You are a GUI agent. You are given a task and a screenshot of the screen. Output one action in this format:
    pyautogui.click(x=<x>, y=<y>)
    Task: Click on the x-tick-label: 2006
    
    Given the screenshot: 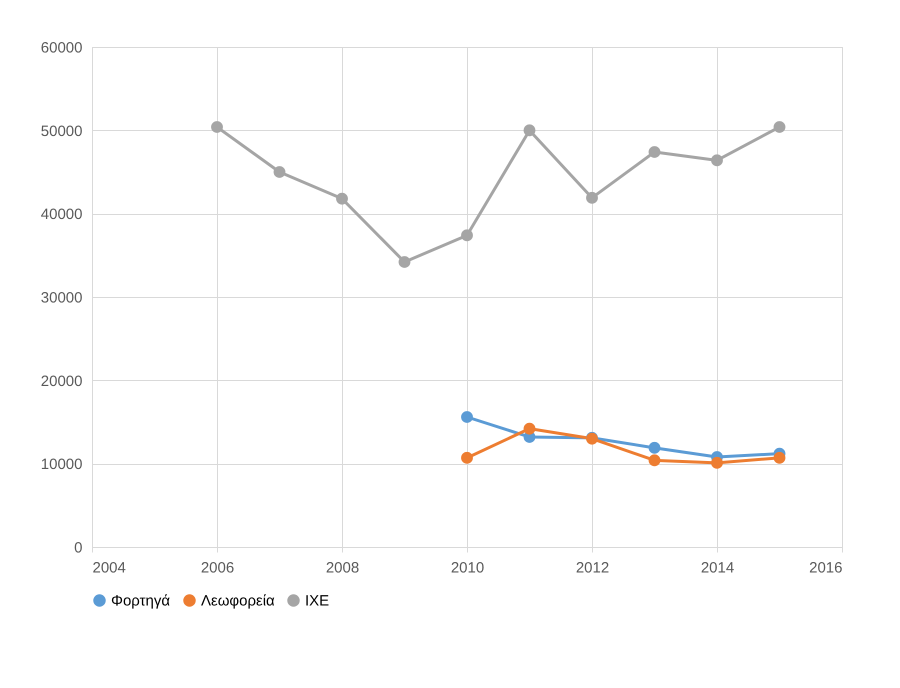 What is the action you would take?
    pyautogui.click(x=217, y=568)
    